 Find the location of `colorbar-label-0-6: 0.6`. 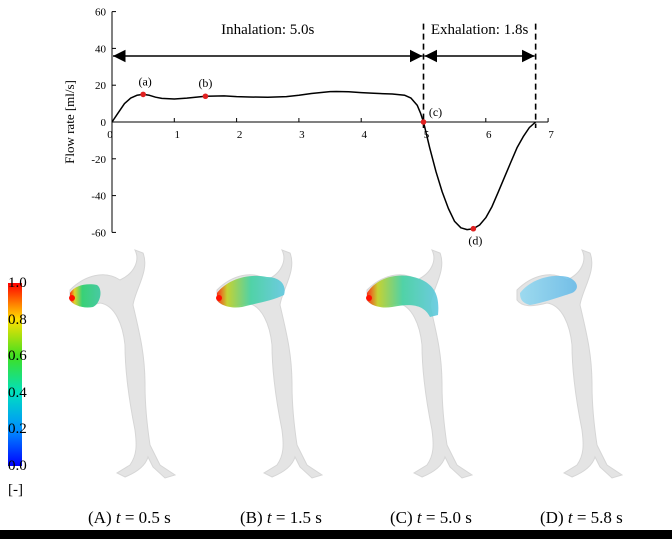

colorbar-label-0-6: 0.6 is located at coordinates (17, 356).